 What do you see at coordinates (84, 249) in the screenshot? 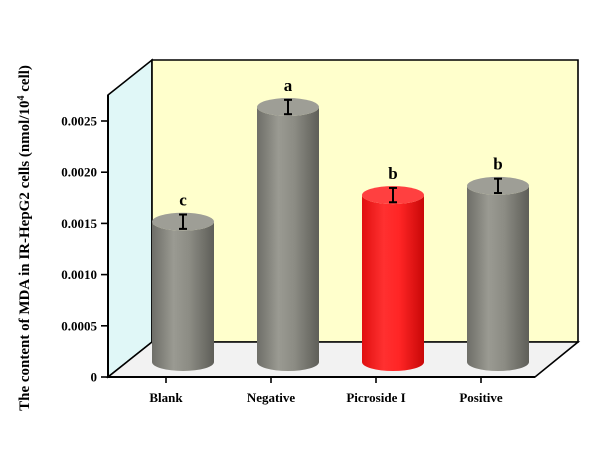
I see `y-ticks-group: 0 0.0005 0.0010 0.0015 0.0020 0.0025` at bounding box center [84, 249].